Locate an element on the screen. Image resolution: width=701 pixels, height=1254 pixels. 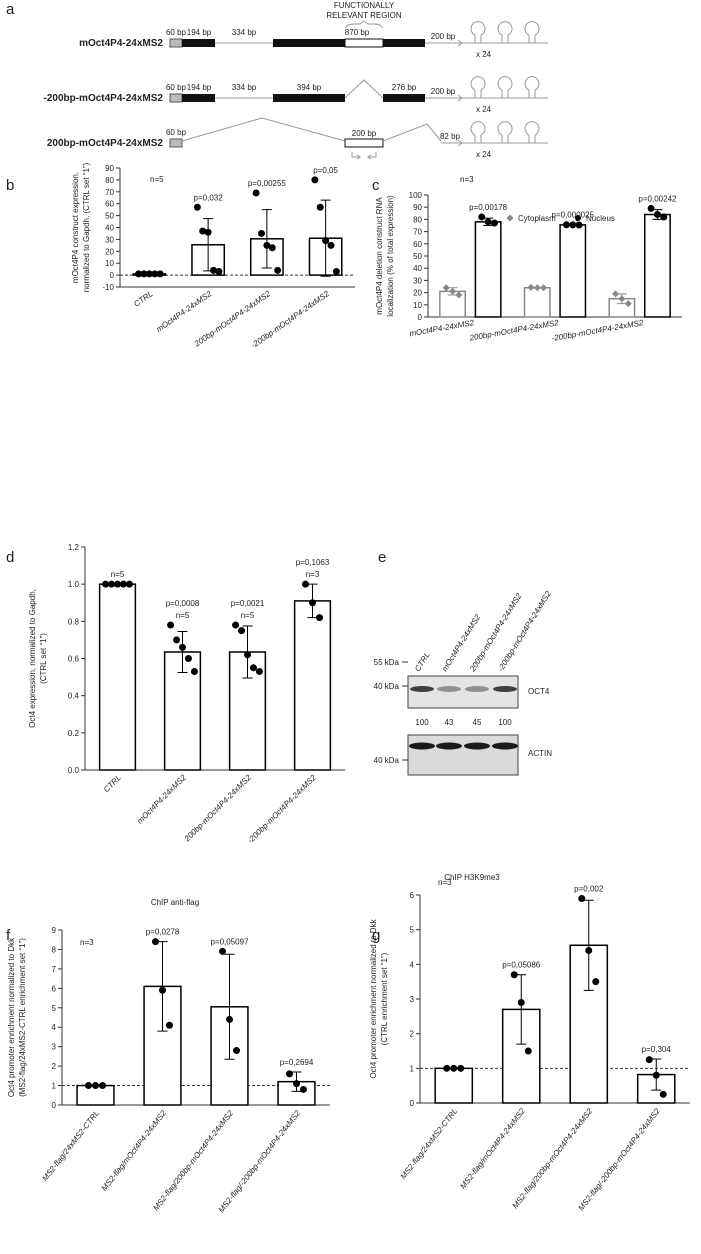
p-value: p=0,032 is located at coordinates (209, 197).